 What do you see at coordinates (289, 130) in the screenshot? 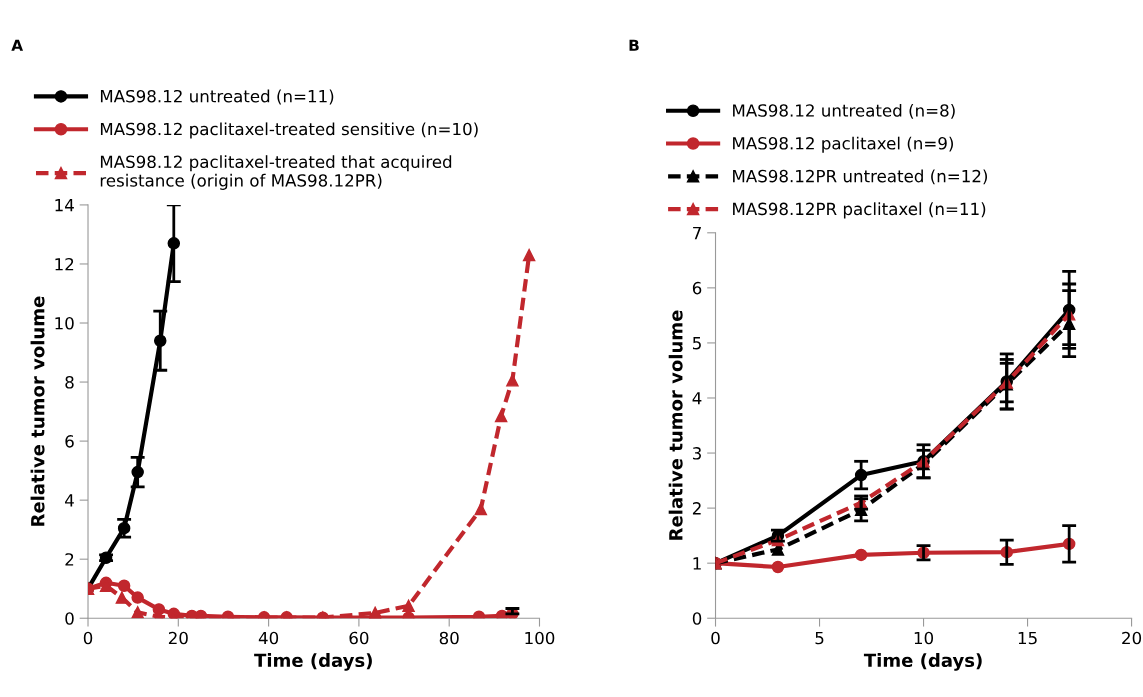
I see `legend-label: MAS98.12 paclitaxel-treated sensitive (n=10)` at bounding box center [289, 130].